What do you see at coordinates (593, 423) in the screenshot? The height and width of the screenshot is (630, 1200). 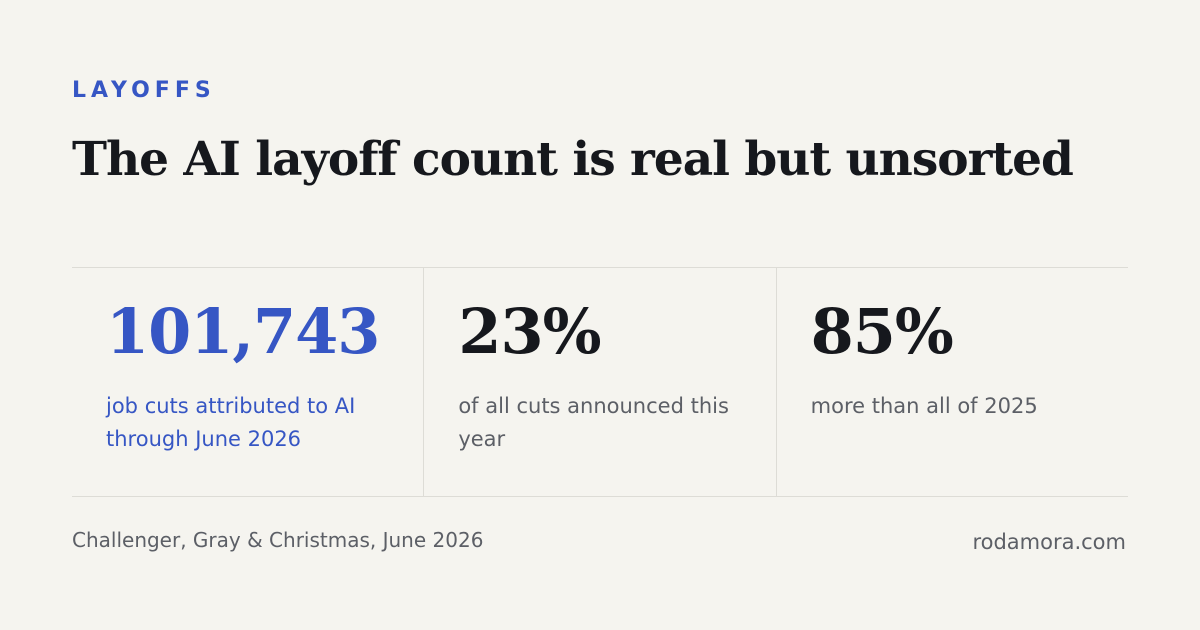 I see `stat-label: of all cuts announced this year` at bounding box center [593, 423].